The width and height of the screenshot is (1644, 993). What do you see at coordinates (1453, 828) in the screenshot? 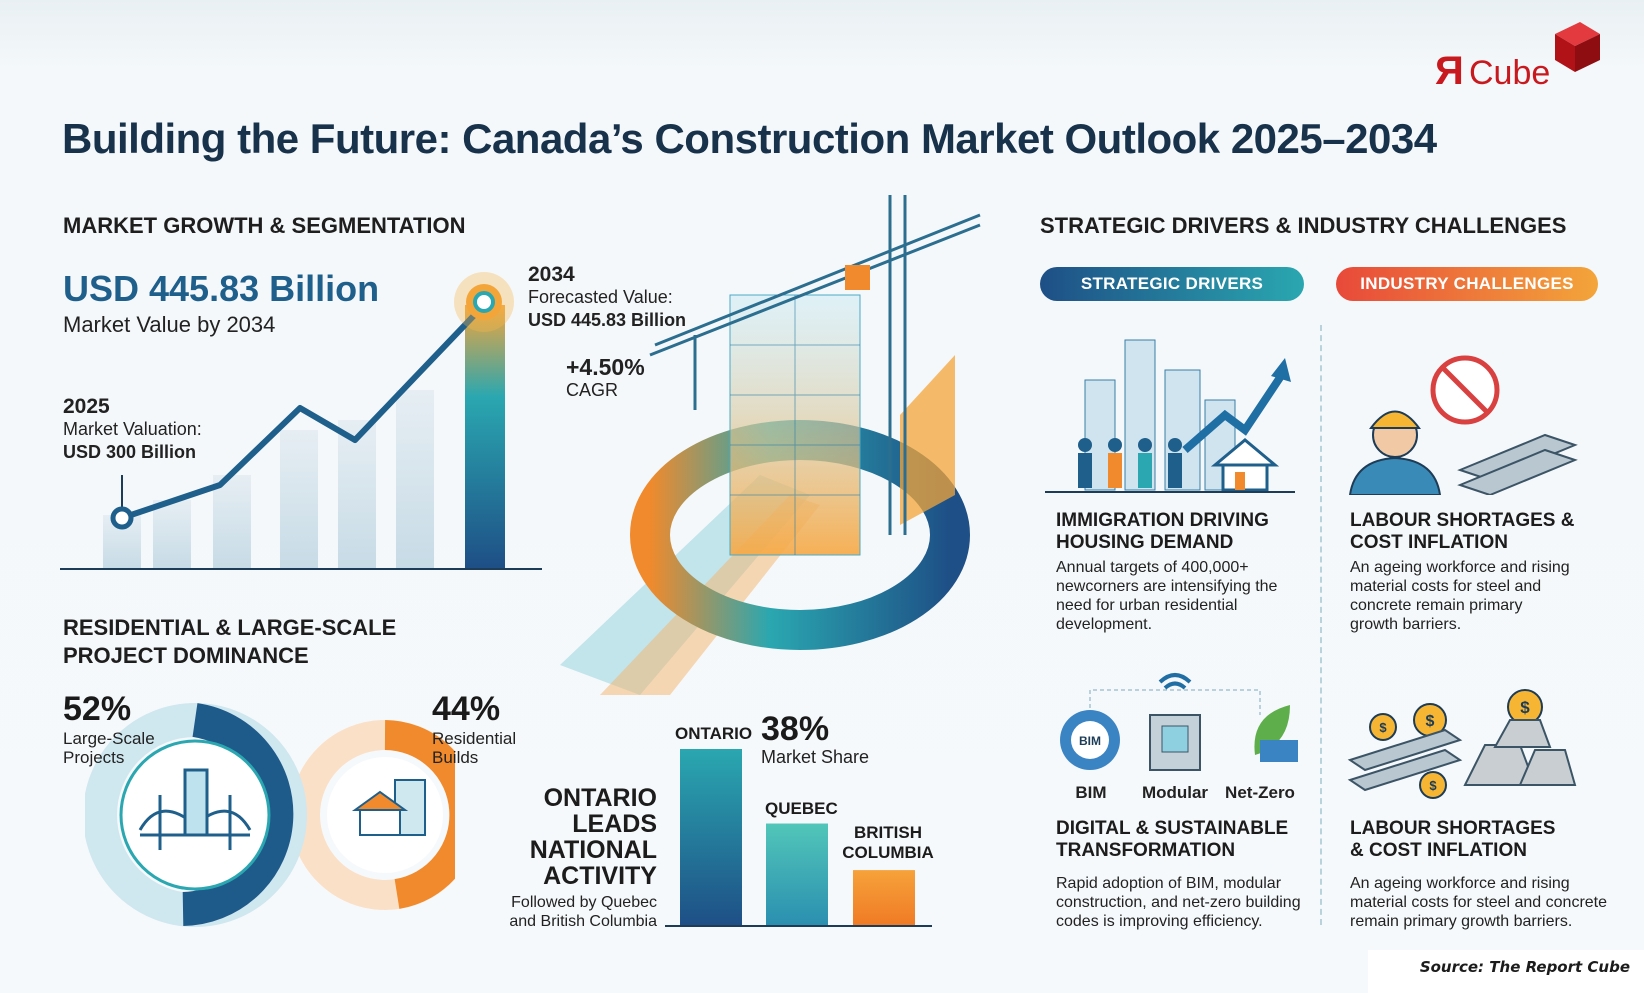
I see `card-title: LABOUR SHORTAGES` at bounding box center [1453, 828].